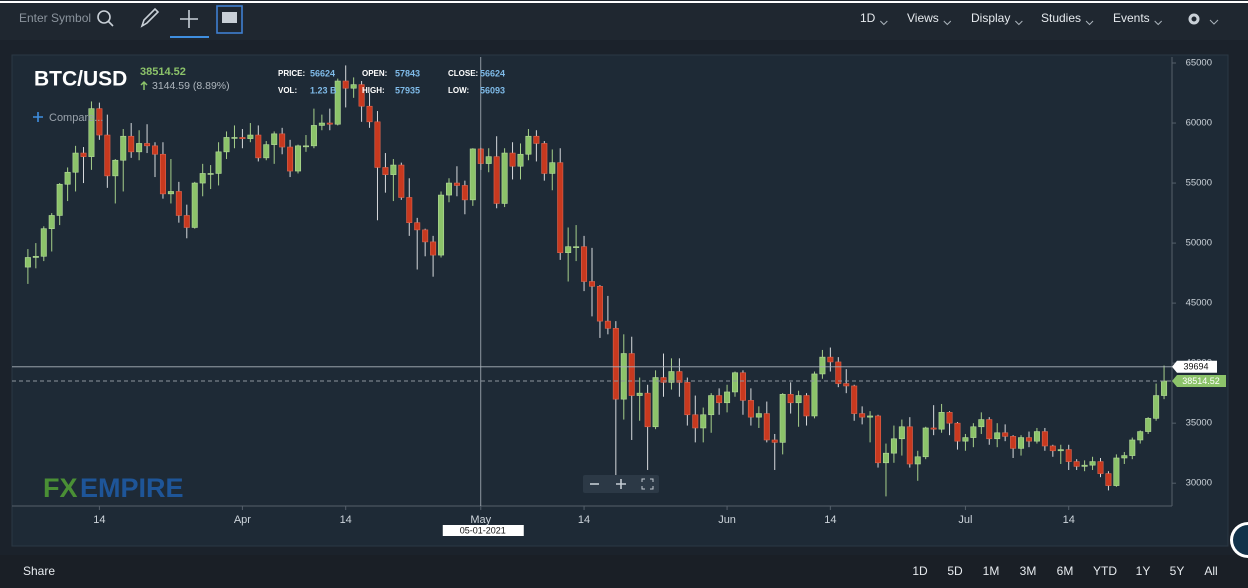 Image resolution: width=1248 pixels, height=588 pixels. Describe the element at coordinates (1143, 571) in the screenshot. I see `range-button: 1Y` at that location.